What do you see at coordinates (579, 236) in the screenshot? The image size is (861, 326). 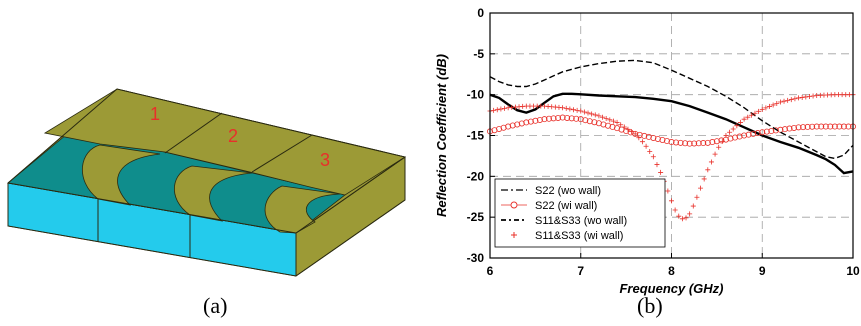 I see `legend-label: S11&S33 (wi wall)` at bounding box center [579, 236].